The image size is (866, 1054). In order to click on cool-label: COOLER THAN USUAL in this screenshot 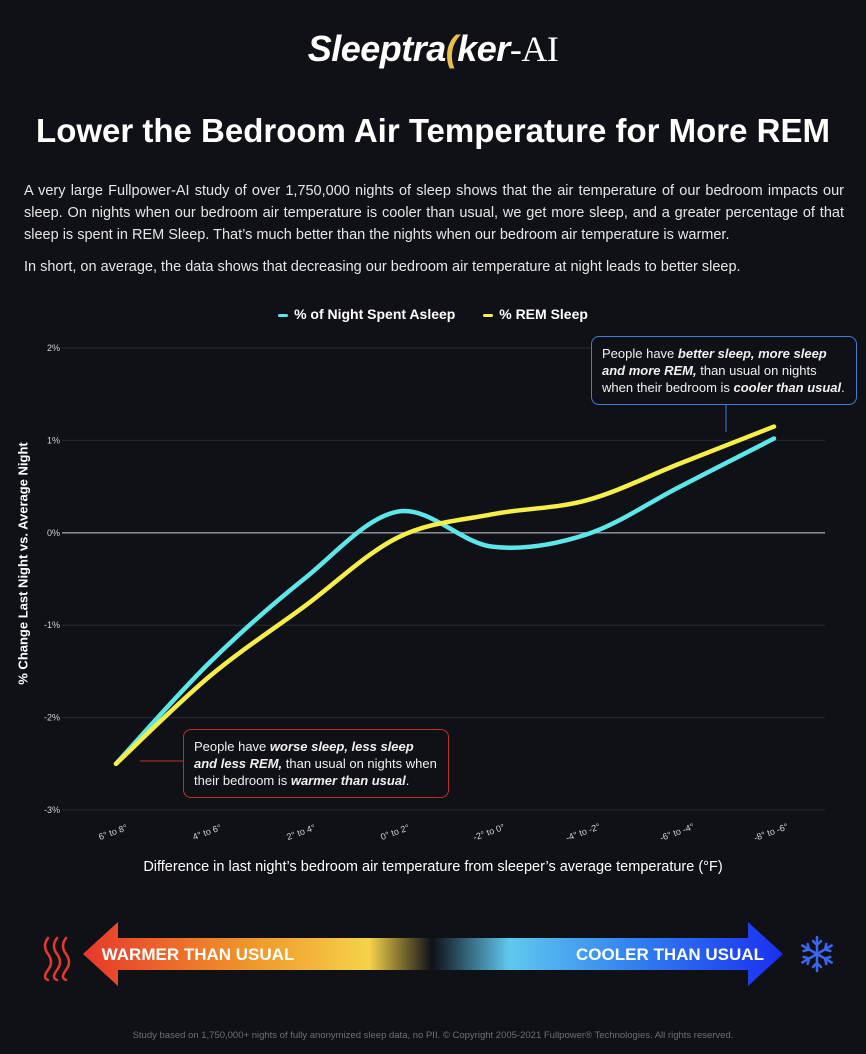, I will do `click(670, 954)`.